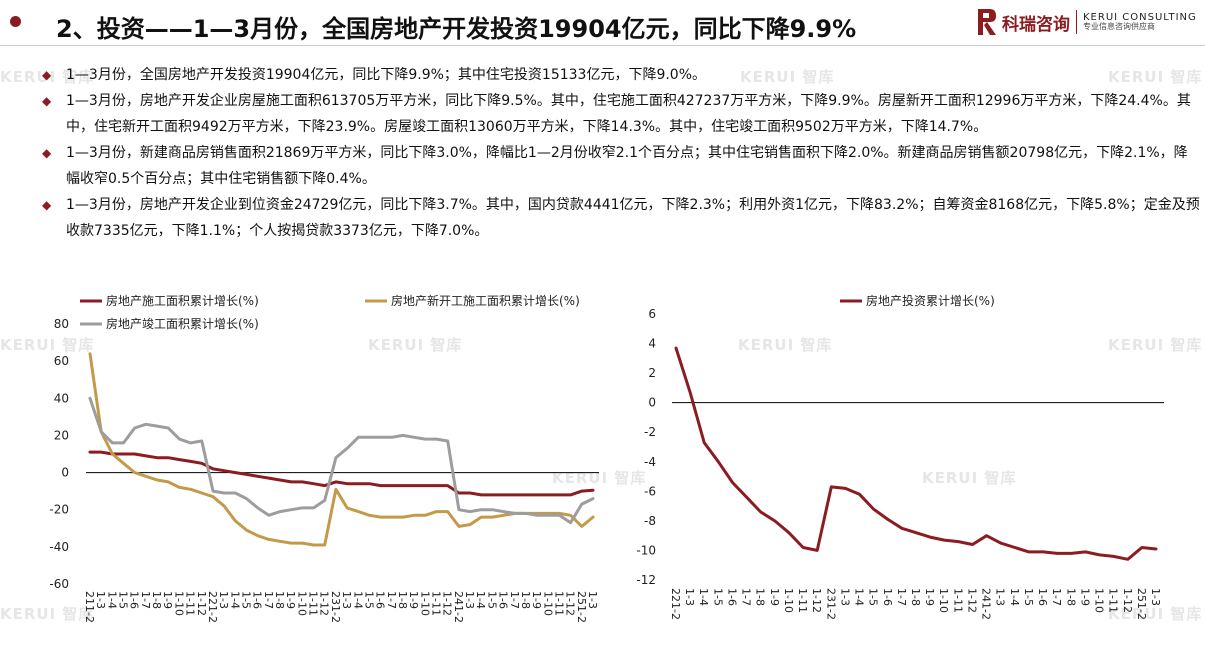 Image resolution: width=1205 pixels, height=646 pixels. I want to click on y-tick-label: -4, so click(650, 462).